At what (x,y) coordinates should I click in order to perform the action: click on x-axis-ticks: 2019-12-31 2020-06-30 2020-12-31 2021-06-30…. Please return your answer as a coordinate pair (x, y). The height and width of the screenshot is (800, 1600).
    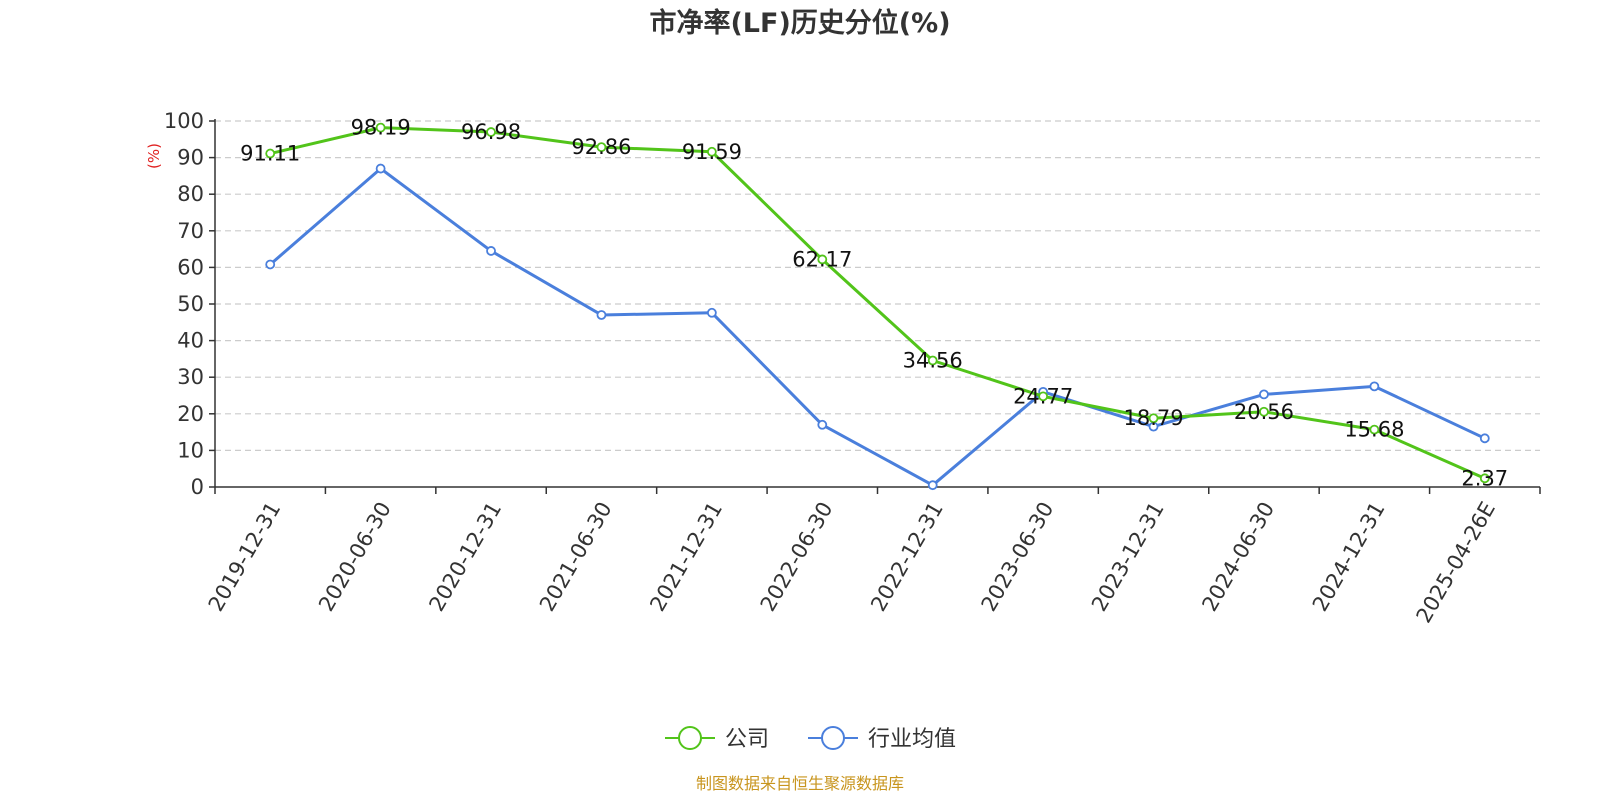
    Looking at the image, I should click on (872, 557).